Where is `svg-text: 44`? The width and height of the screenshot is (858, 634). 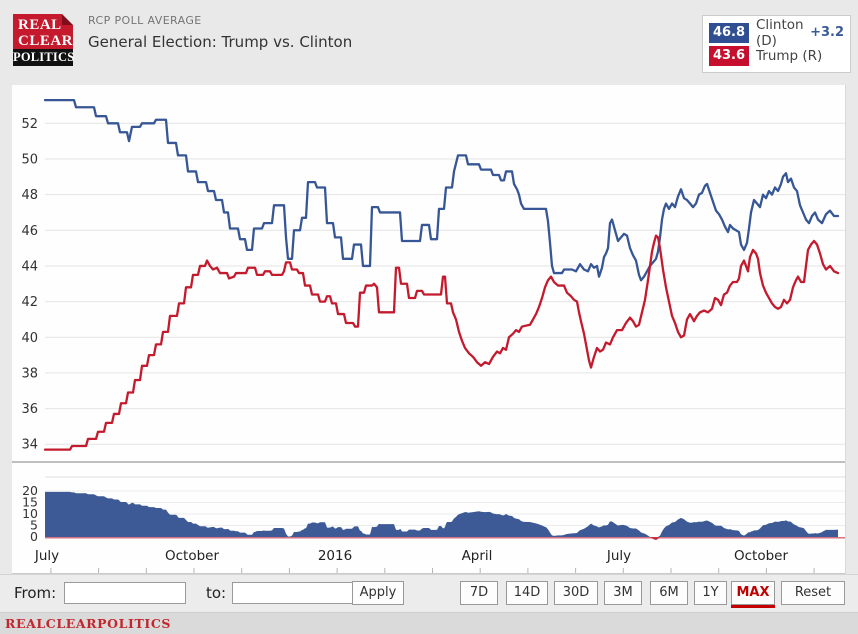 svg-text: 44 is located at coordinates (29, 266).